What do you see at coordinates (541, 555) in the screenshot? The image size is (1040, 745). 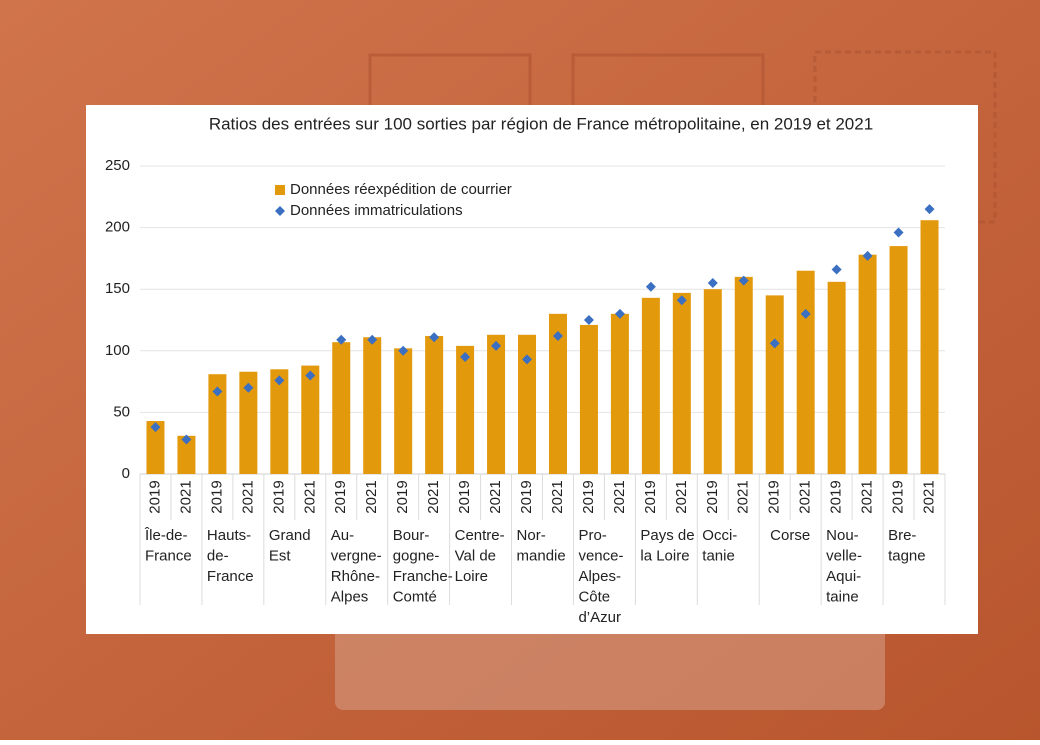 I see `group-label: mandie` at bounding box center [541, 555].